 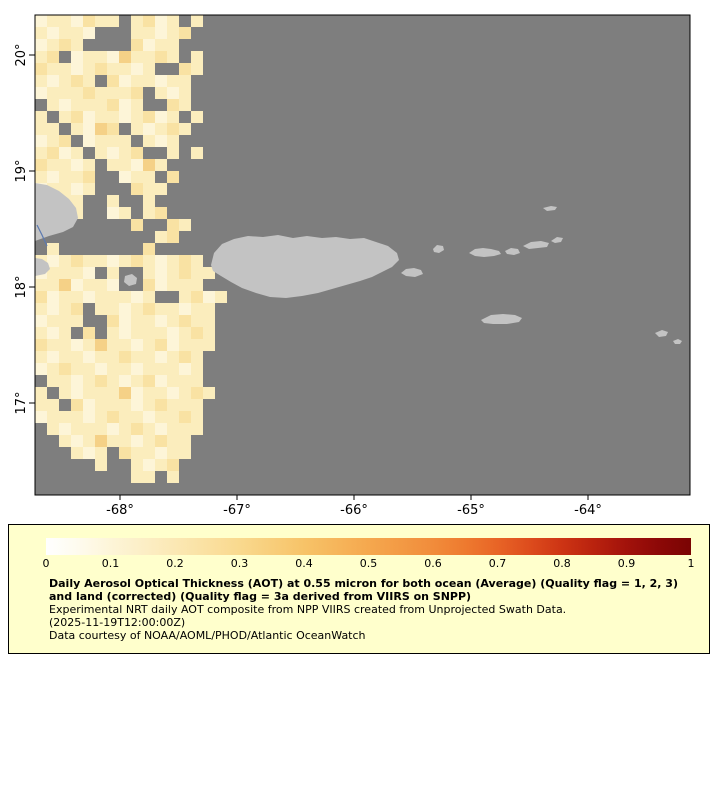 What do you see at coordinates (497, 563) in the screenshot?
I see `colorbar-tick: 0.7` at bounding box center [497, 563].